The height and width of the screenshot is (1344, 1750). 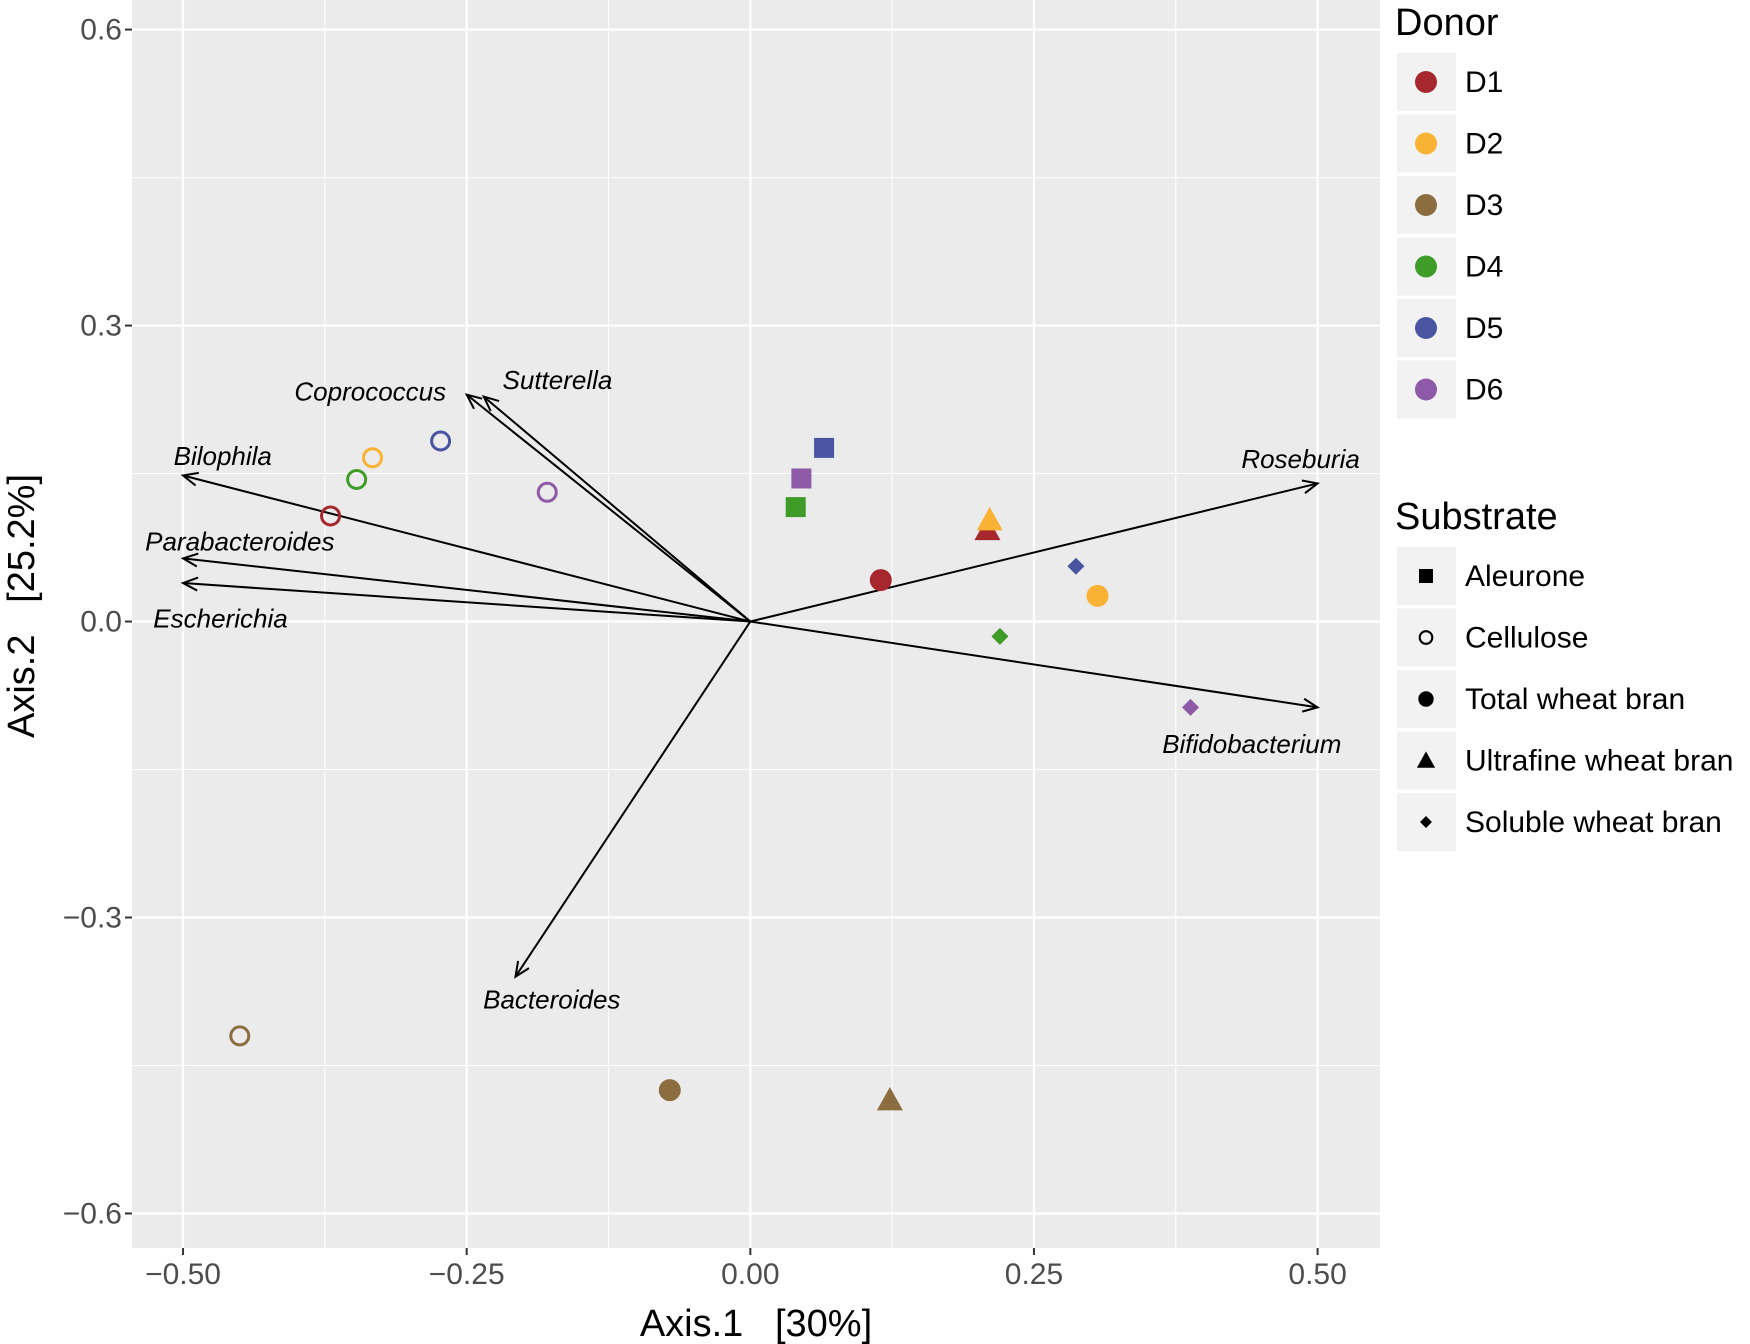 I want to click on y-tick-label: 0.0, so click(x=101, y=622).